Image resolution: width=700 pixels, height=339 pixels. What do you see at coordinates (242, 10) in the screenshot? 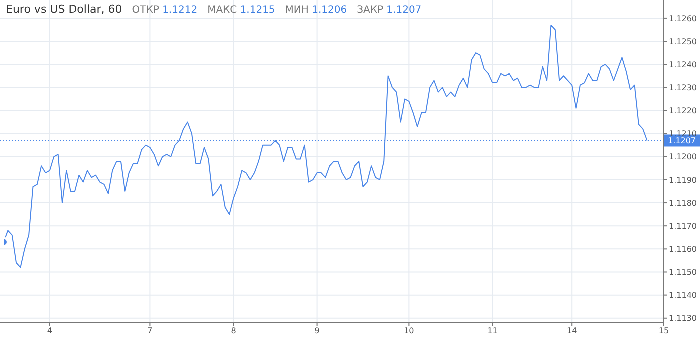
I see `annotation: МАКС 1.1215` at bounding box center [242, 10].